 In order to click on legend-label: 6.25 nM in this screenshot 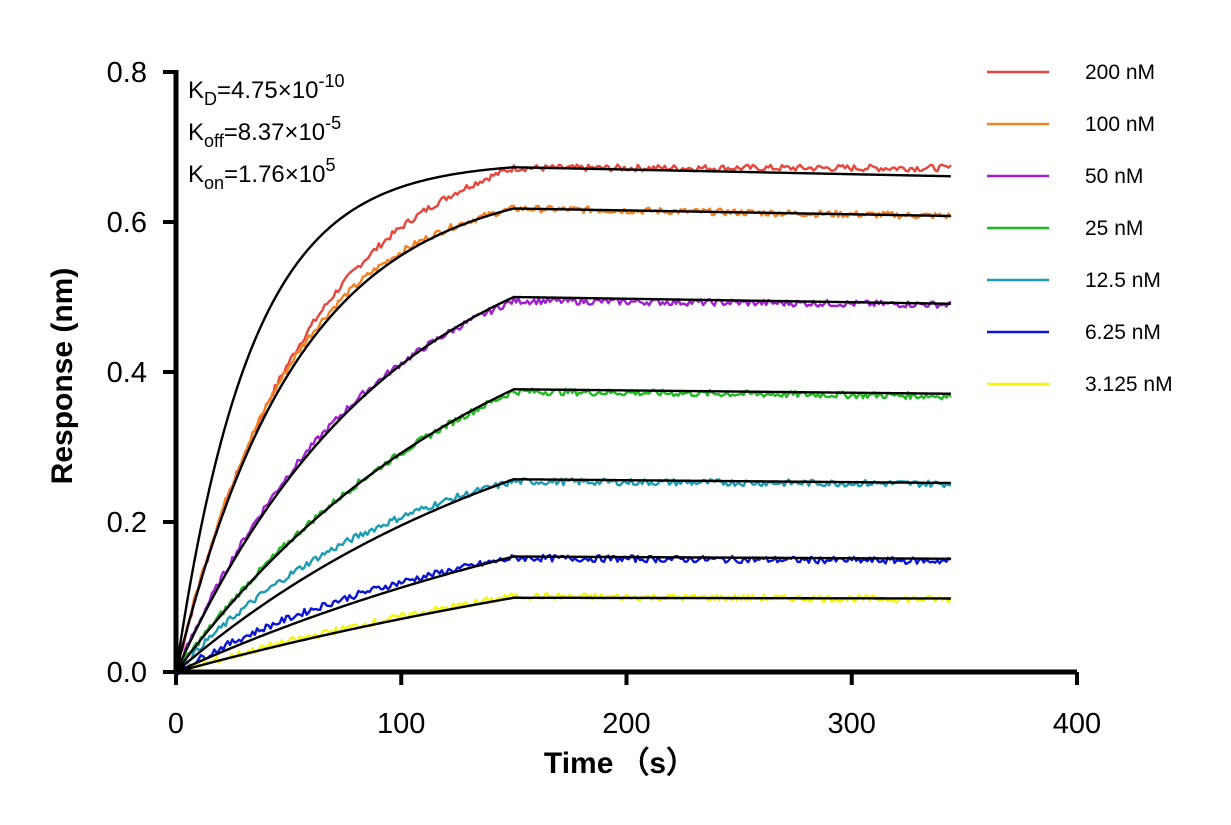, I will do `click(1123, 332)`.